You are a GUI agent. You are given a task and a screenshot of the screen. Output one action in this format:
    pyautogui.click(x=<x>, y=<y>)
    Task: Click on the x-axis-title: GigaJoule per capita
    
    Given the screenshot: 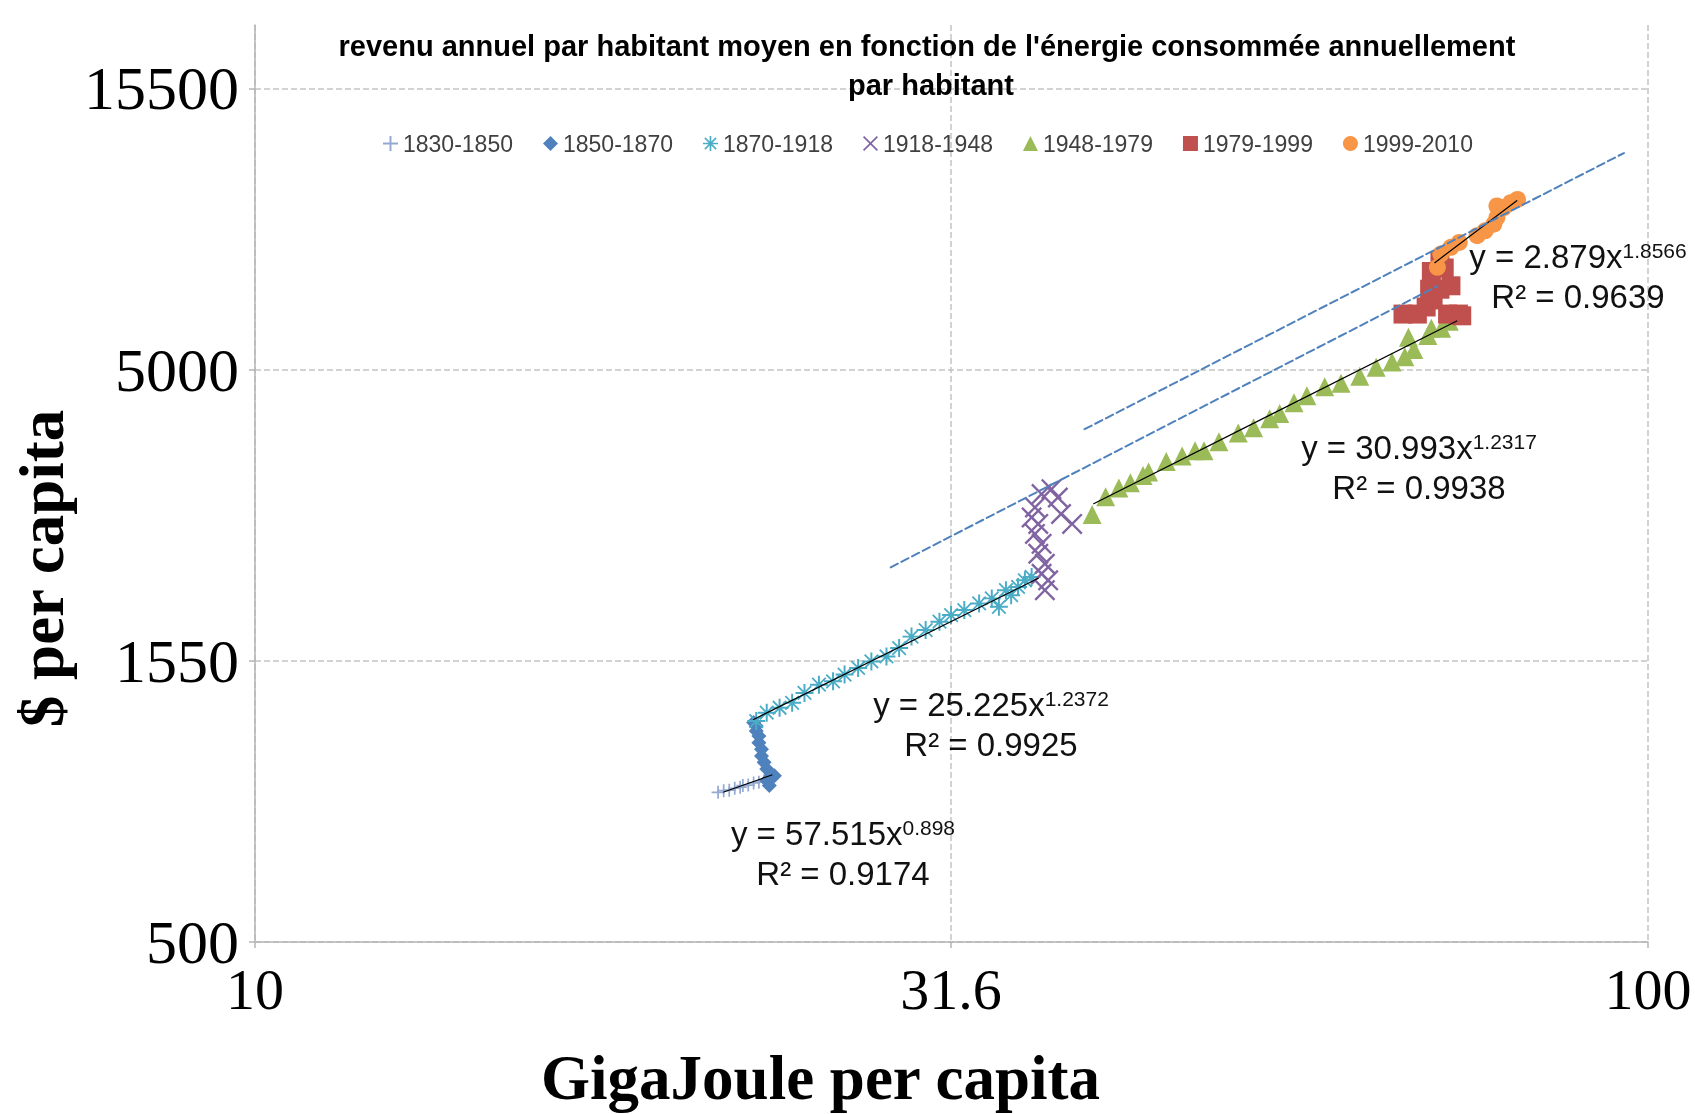 What is the action you would take?
    pyautogui.click(x=820, y=1077)
    